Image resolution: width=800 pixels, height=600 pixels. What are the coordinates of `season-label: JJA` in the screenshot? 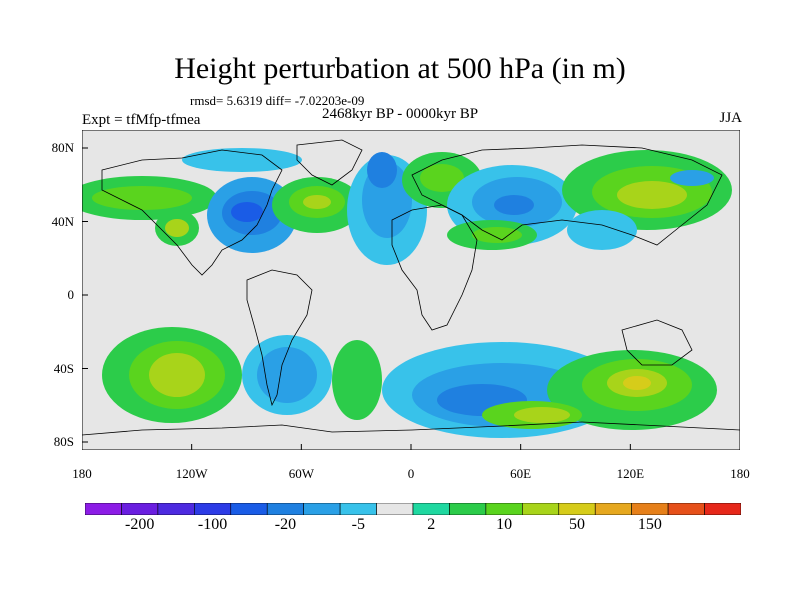 It's located at (730, 118).